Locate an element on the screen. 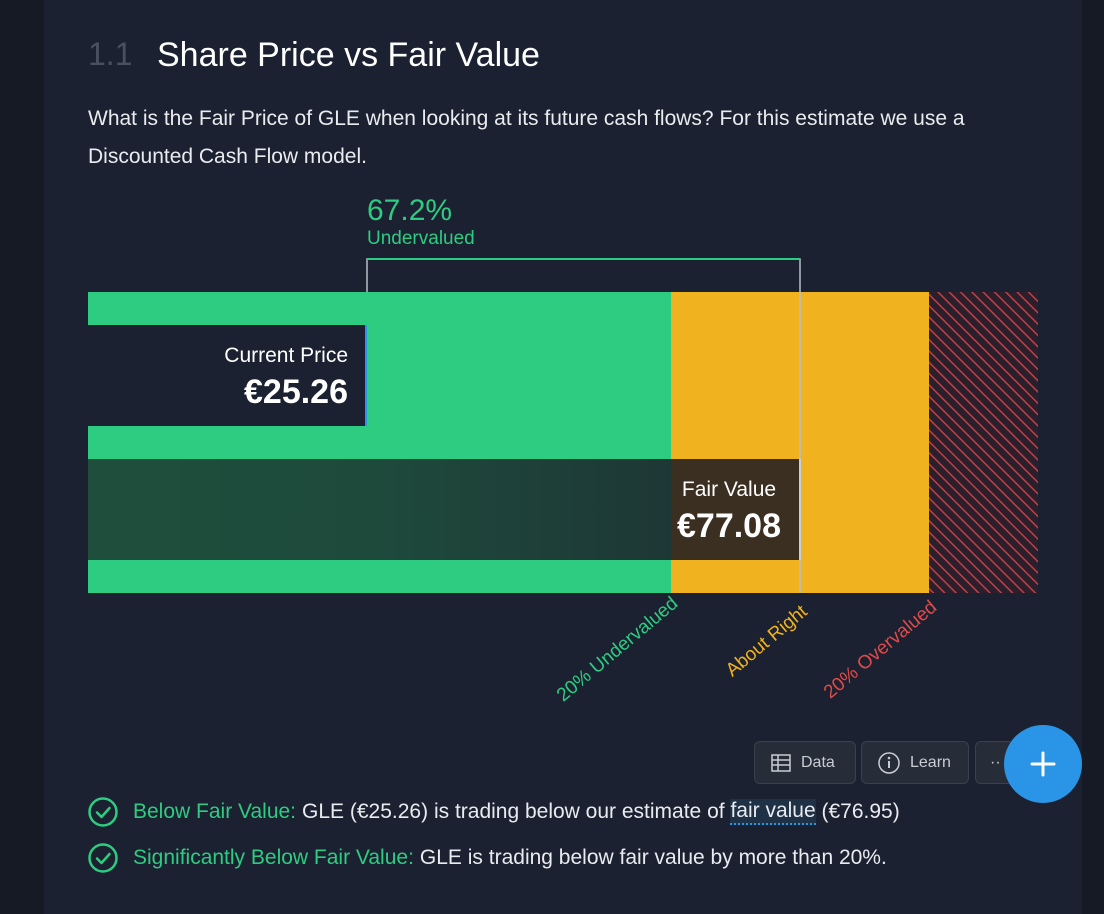 The width and height of the screenshot is (1104, 914). undervalued-label: Undervalued is located at coordinates (421, 238).